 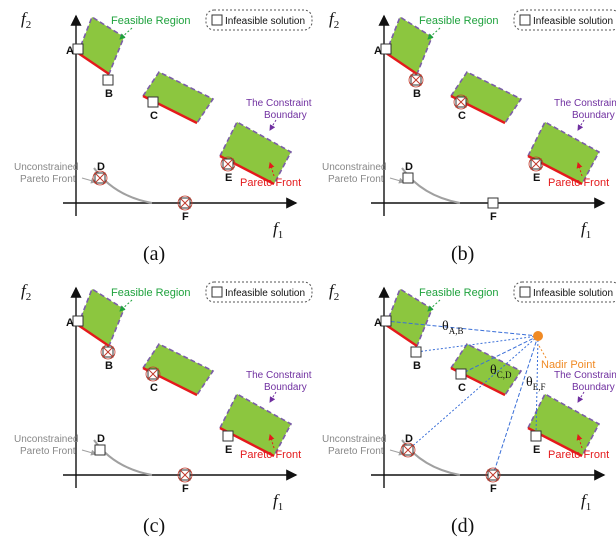 What do you see at coordinates (568, 365) in the screenshot?
I see `nadir-point-label: Nadir Point` at bounding box center [568, 365].